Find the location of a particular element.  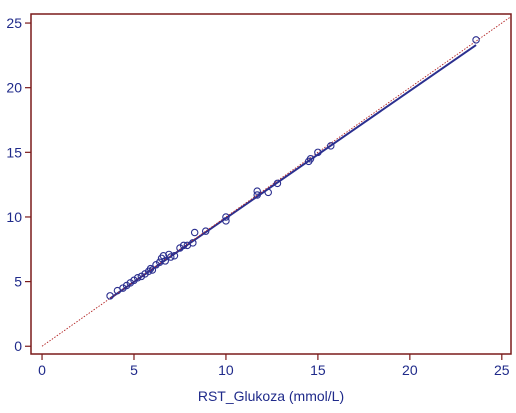

x-tick-label: 20 is located at coordinates (410, 370).